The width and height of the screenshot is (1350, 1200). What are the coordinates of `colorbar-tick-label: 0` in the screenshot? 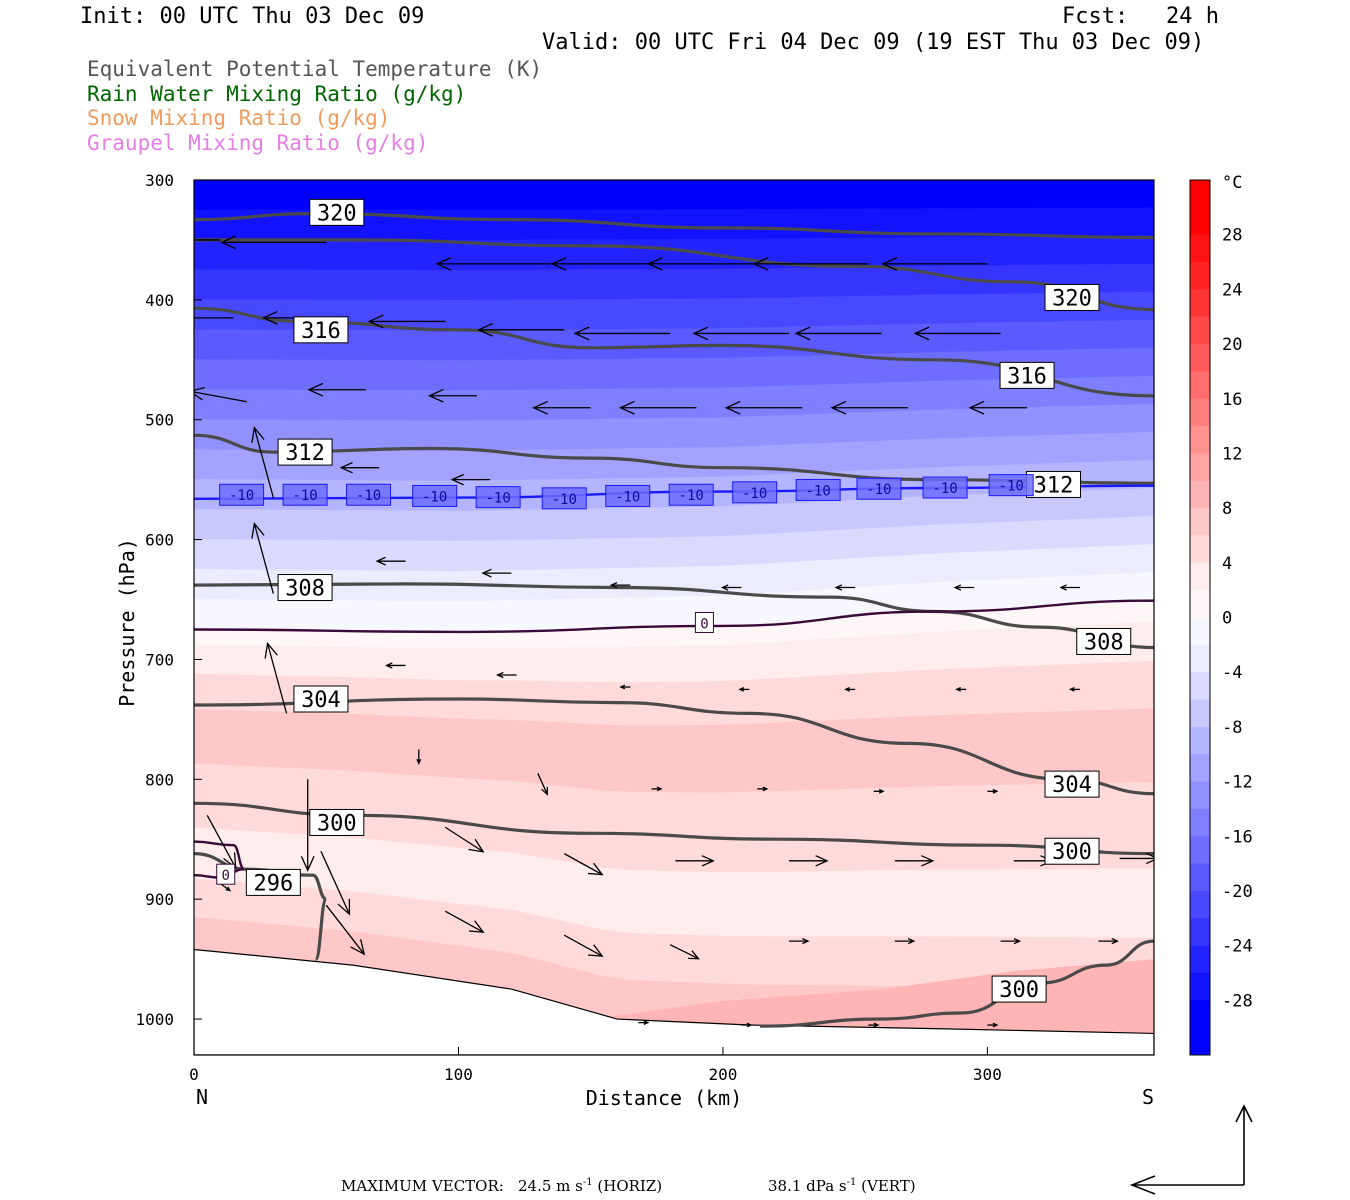 It's located at (1227, 619).